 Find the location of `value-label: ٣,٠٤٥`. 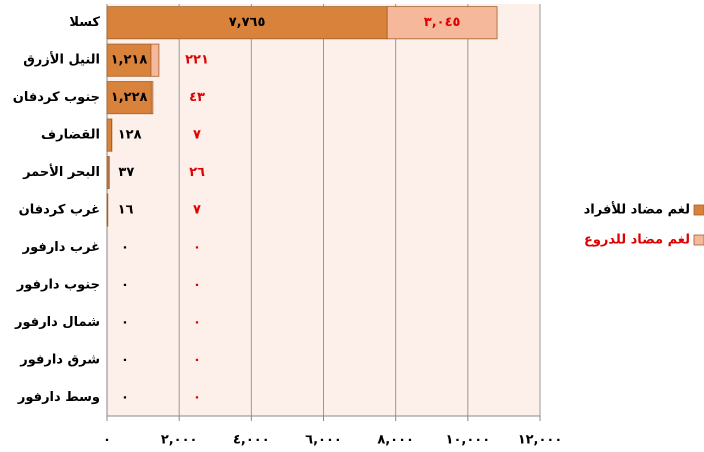

value-label: ٣,٠٤٥ is located at coordinates (442, 22).